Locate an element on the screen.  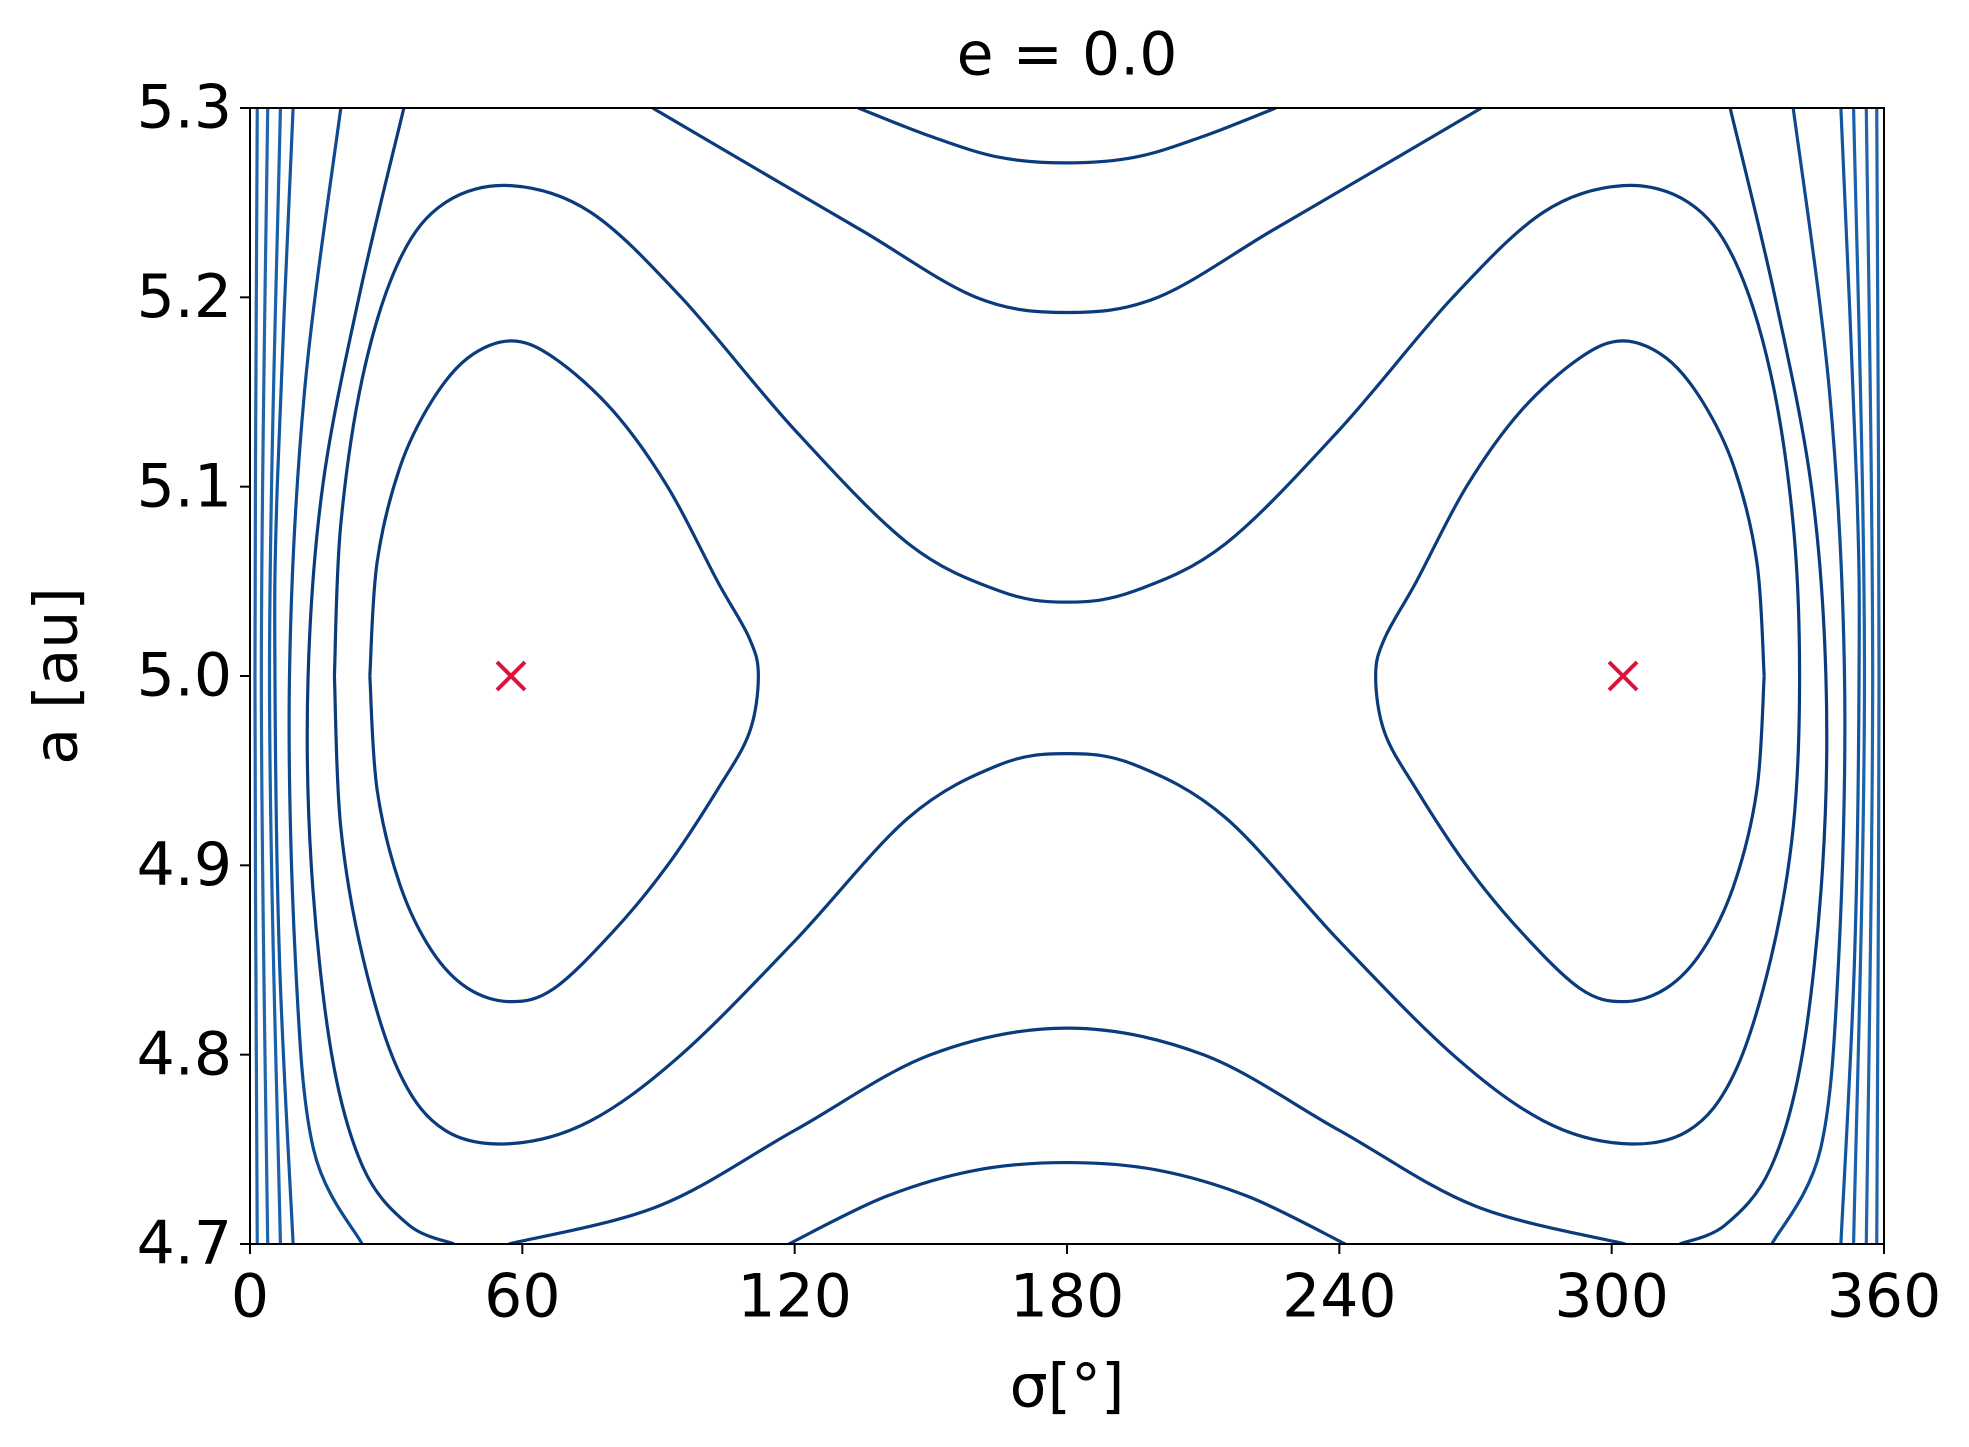
y-tick-label: 4.9 is located at coordinates (184, 865).